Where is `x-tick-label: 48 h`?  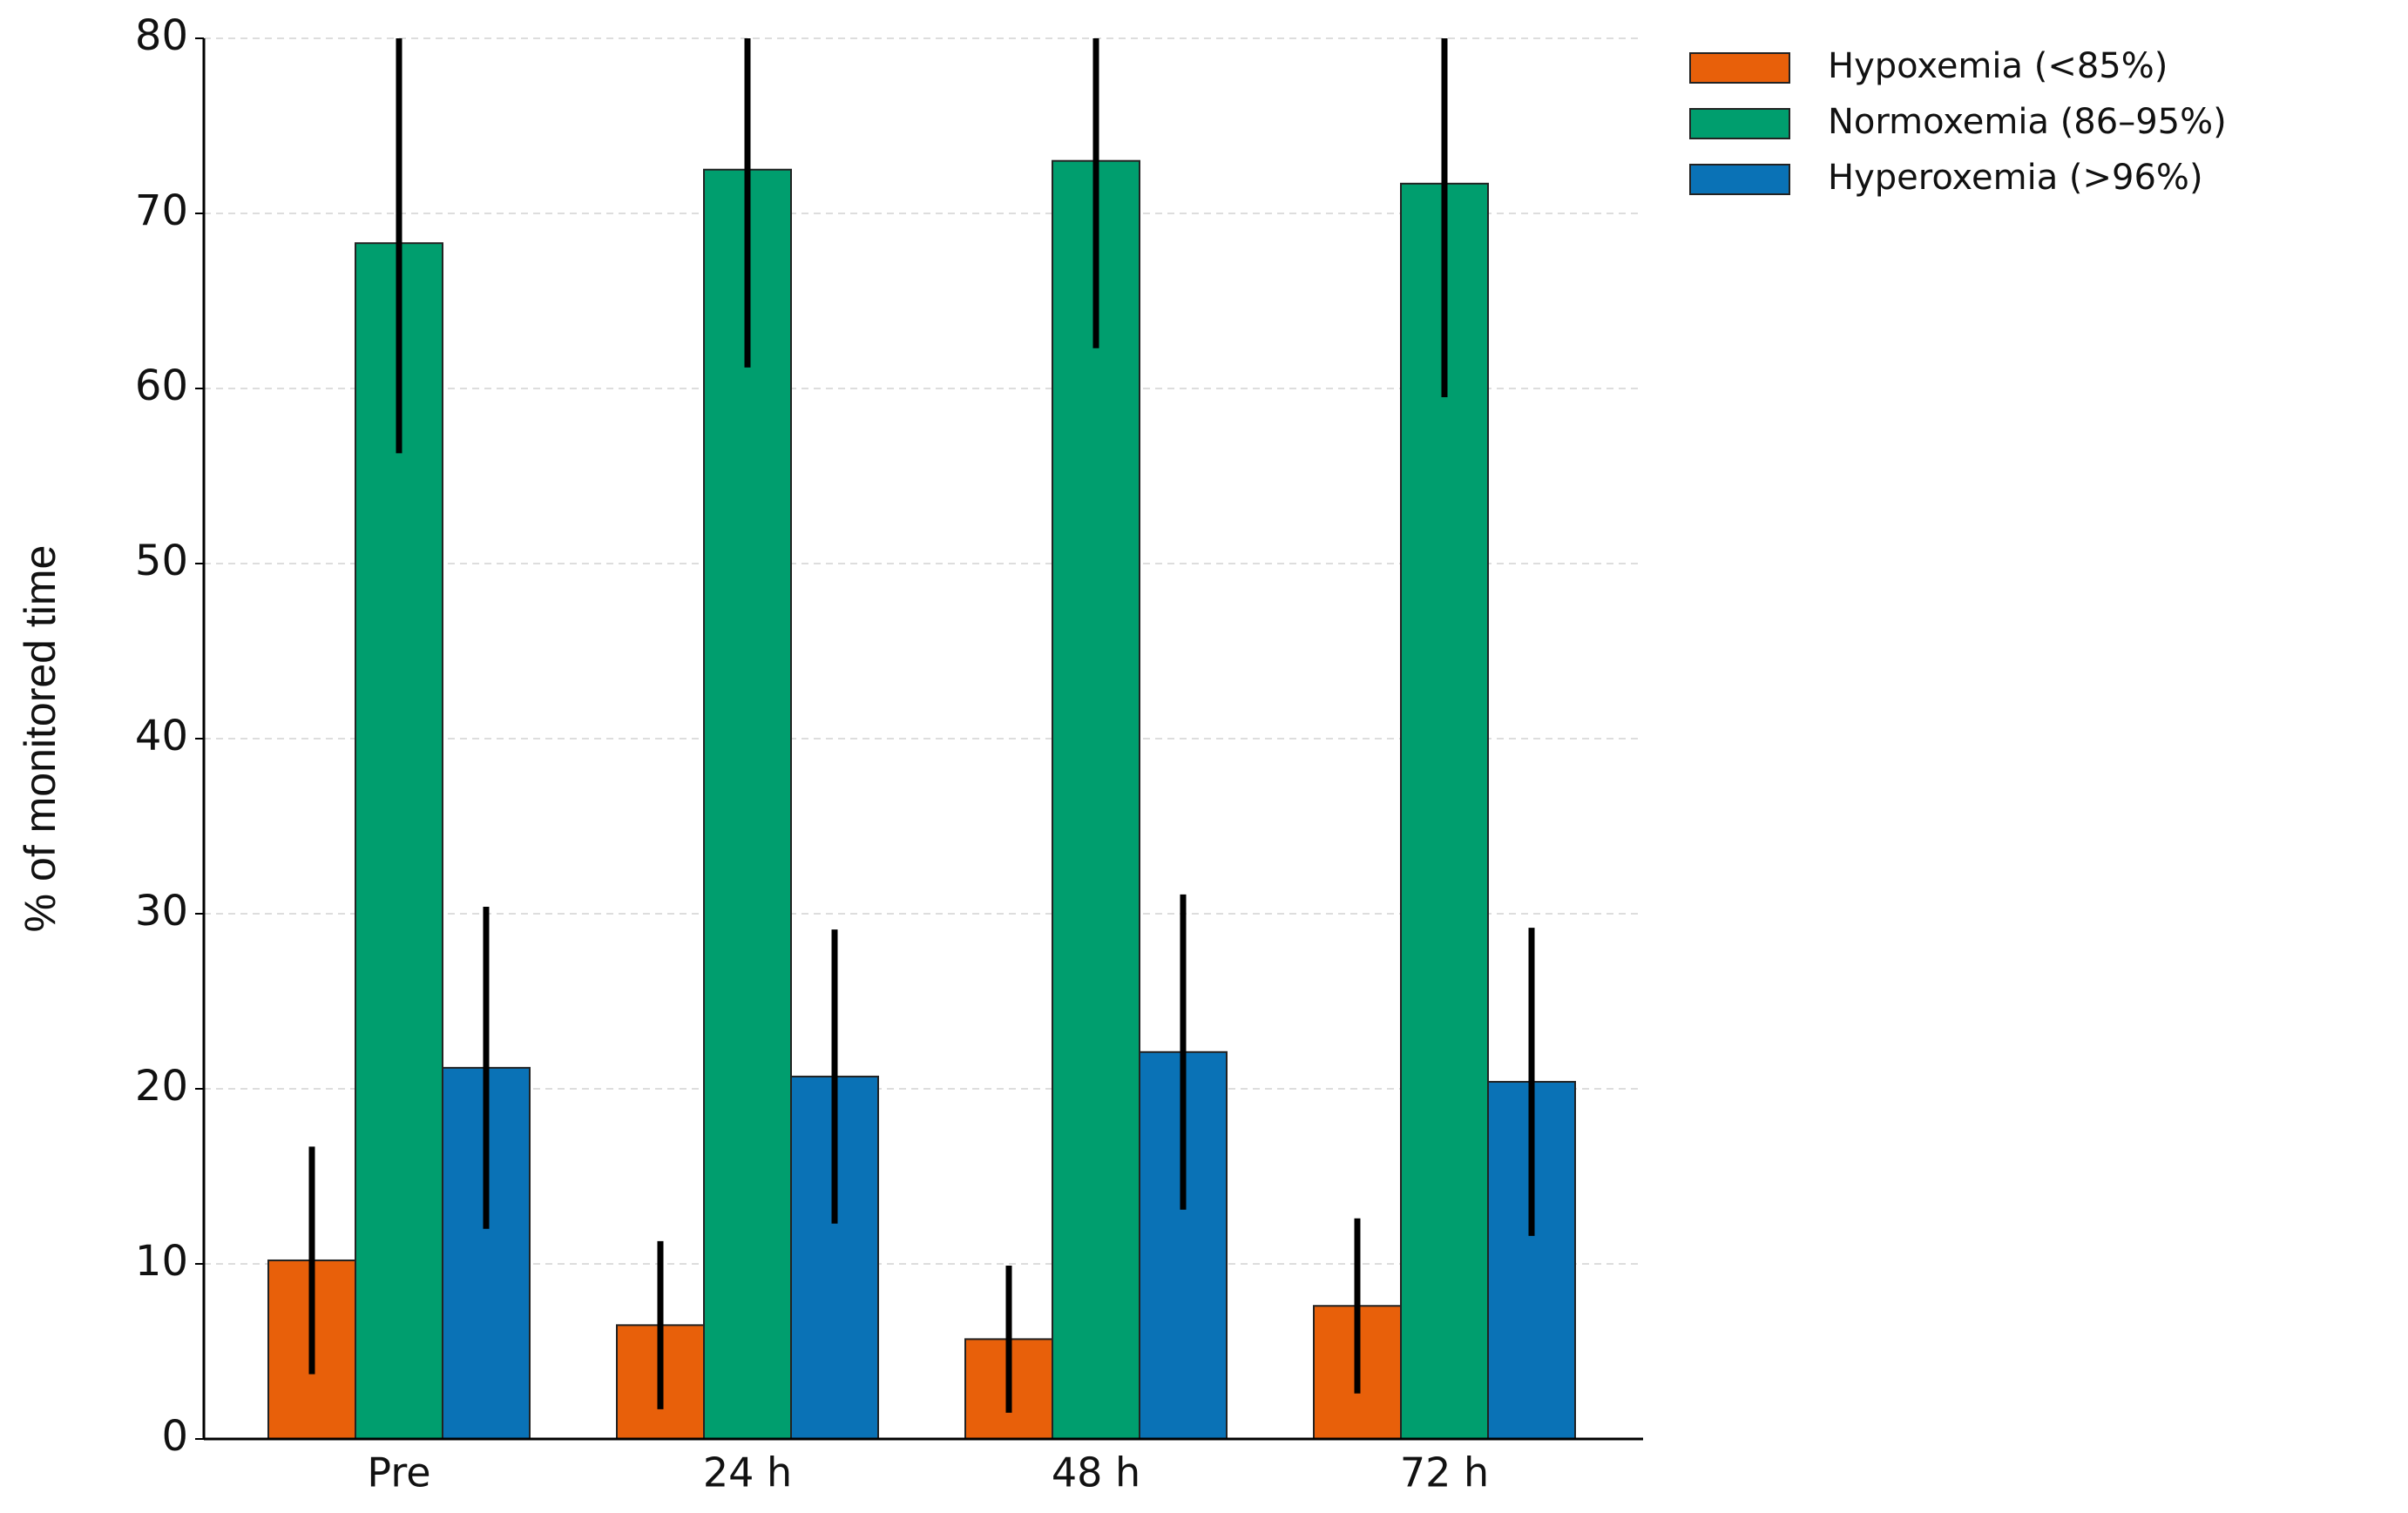
x-tick-label: 48 h is located at coordinates (1096, 1472).